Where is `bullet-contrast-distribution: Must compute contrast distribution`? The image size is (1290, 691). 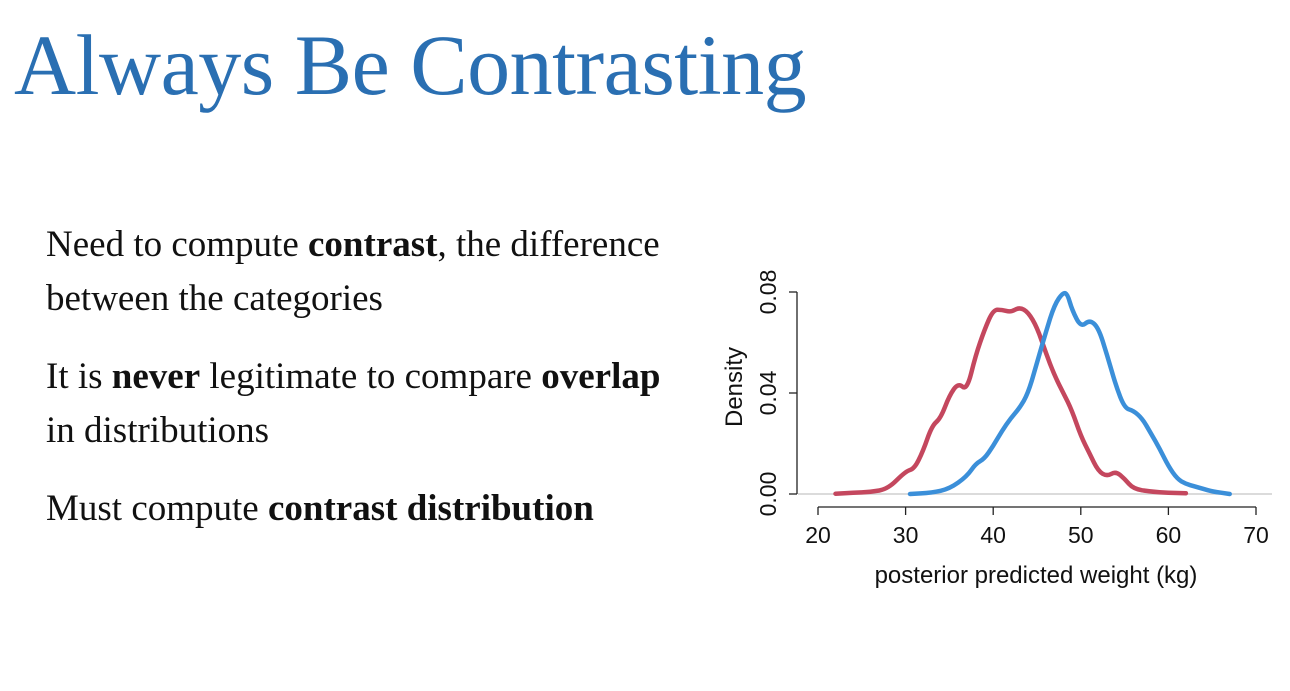
bullet-contrast-distribution: Must compute contrast distribution is located at coordinates (366, 509).